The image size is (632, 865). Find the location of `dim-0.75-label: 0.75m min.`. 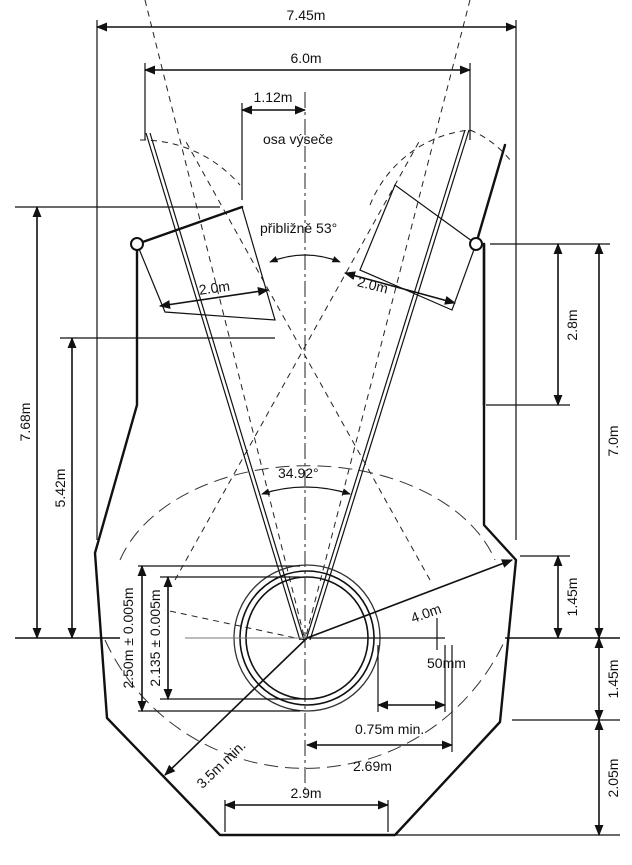

dim-0.75-label: 0.75m min. is located at coordinates (389, 729).